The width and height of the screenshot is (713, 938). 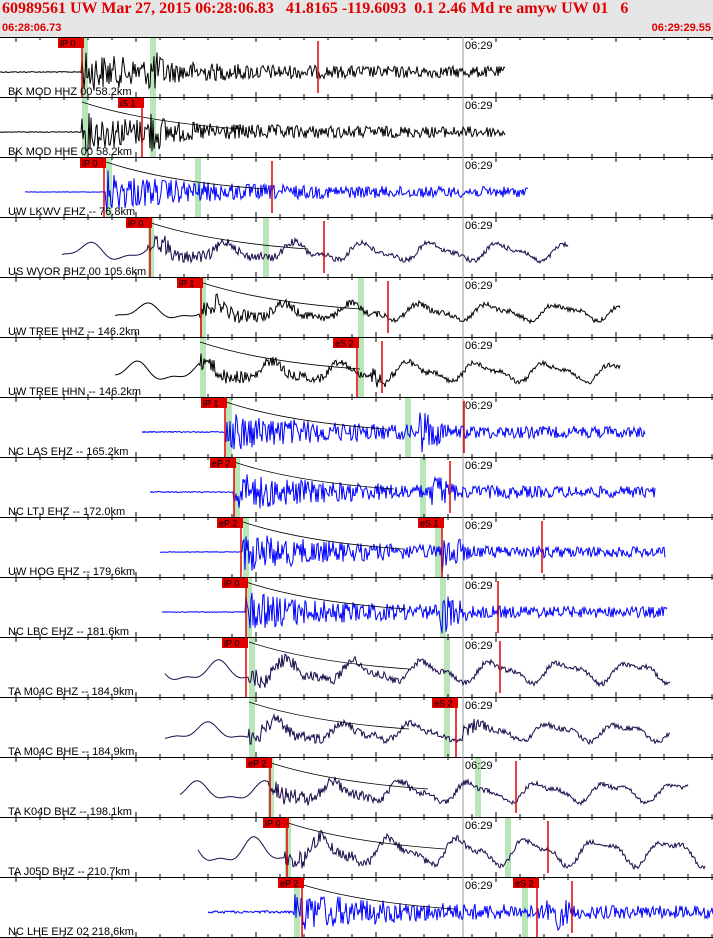 I want to click on station-label: UW LKWV EHZ -- 76.8km, so click(x=71, y=212).